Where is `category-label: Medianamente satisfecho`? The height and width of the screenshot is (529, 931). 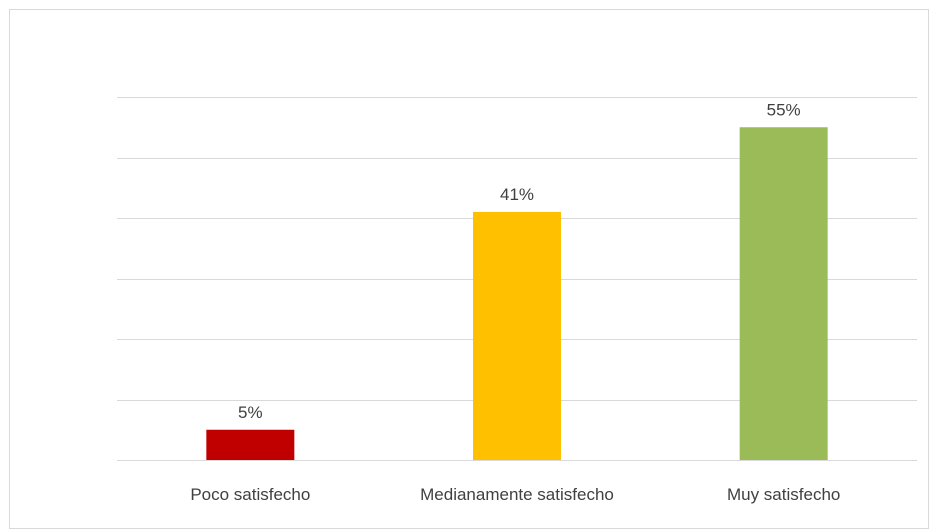
category-label: Medianamente satisfecho is located at coordinates (517, 494).